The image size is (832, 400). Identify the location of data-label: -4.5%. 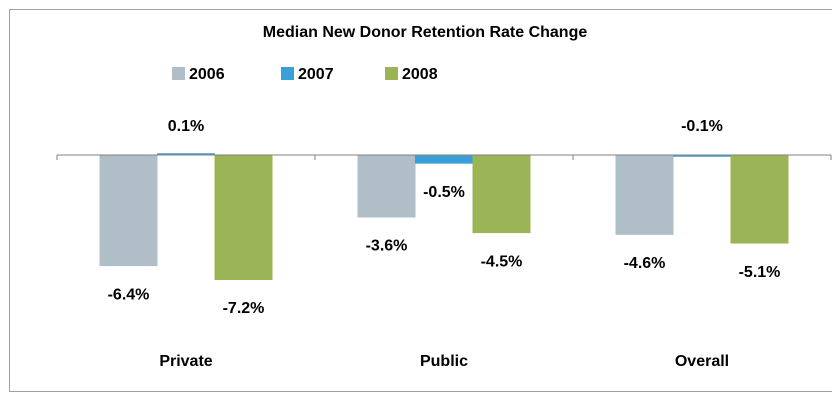
(502, 261).